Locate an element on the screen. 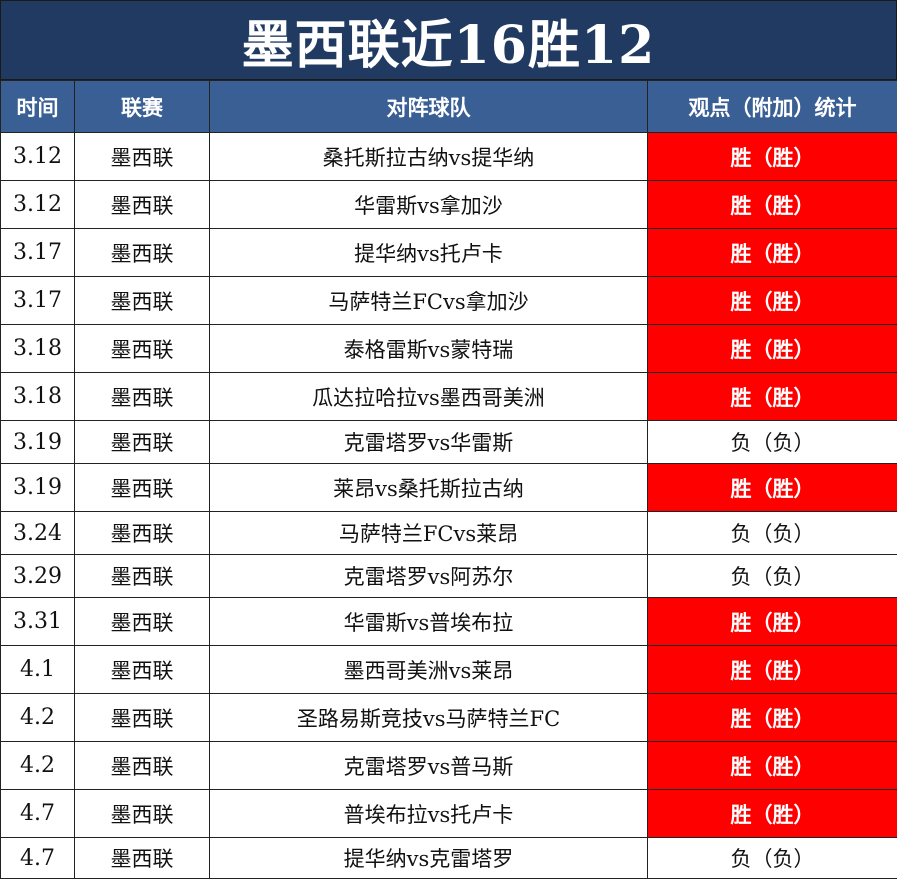 Image resolution: width=897 pixels, height=879 pixels. cell-match: 克雷塔罗vs普马斯 is located at coordinates (429, 766).